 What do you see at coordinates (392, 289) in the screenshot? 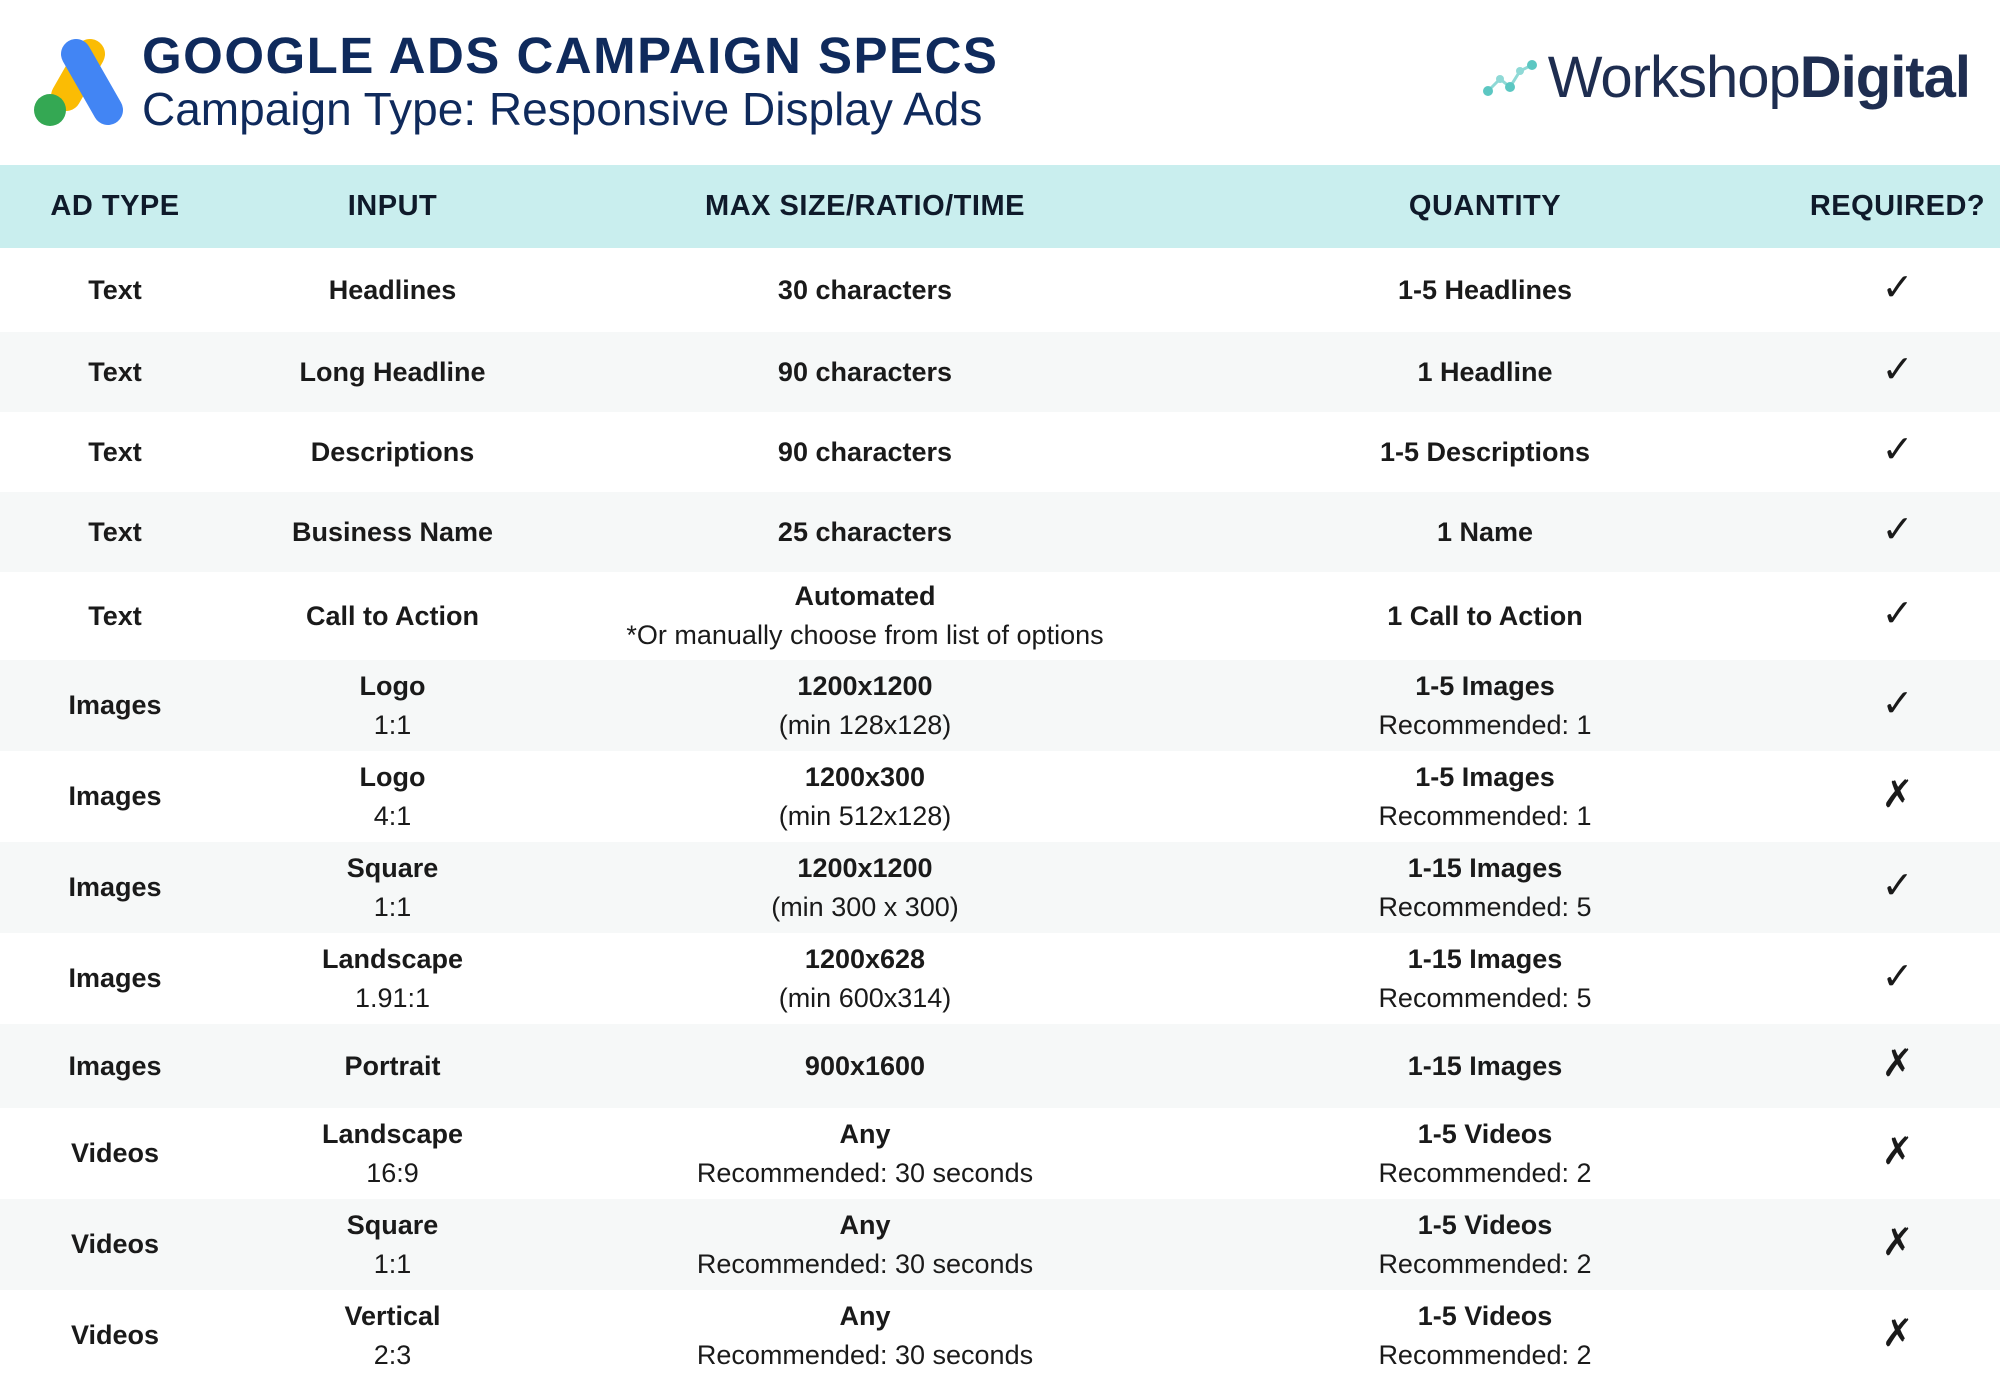
I see `input-label: Headlines` at bounding box center [392, 289].